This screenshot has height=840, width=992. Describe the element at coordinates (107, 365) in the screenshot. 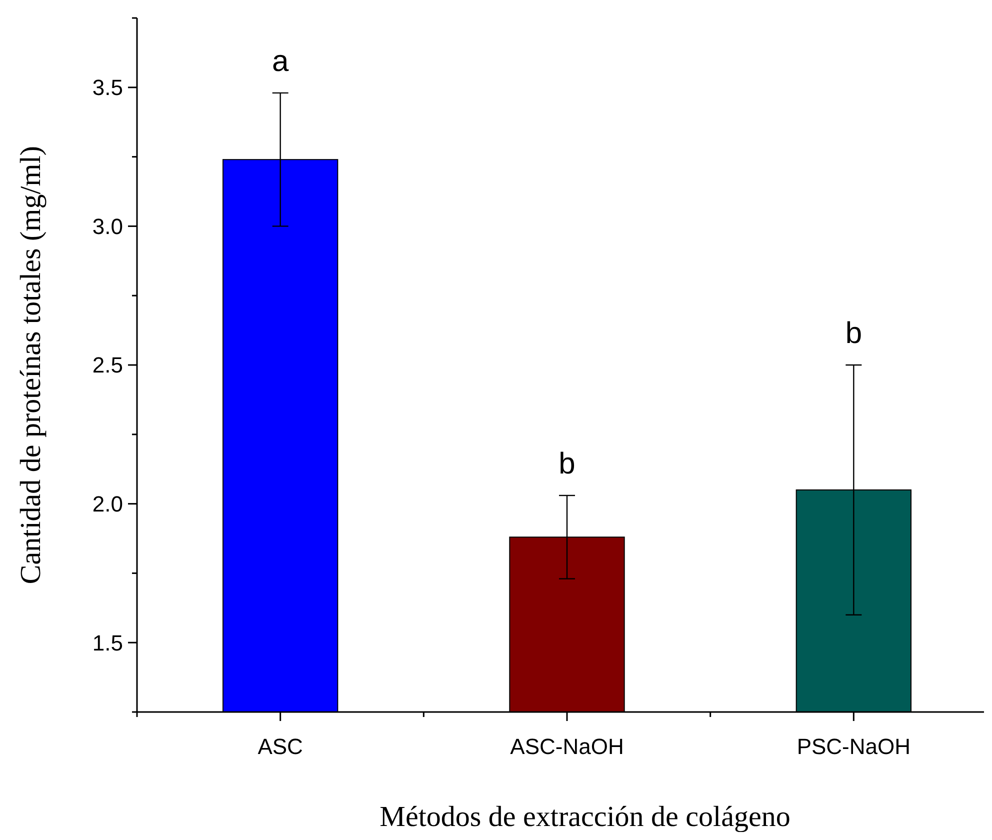

I see `y-tick-label: 2.5` at that location.